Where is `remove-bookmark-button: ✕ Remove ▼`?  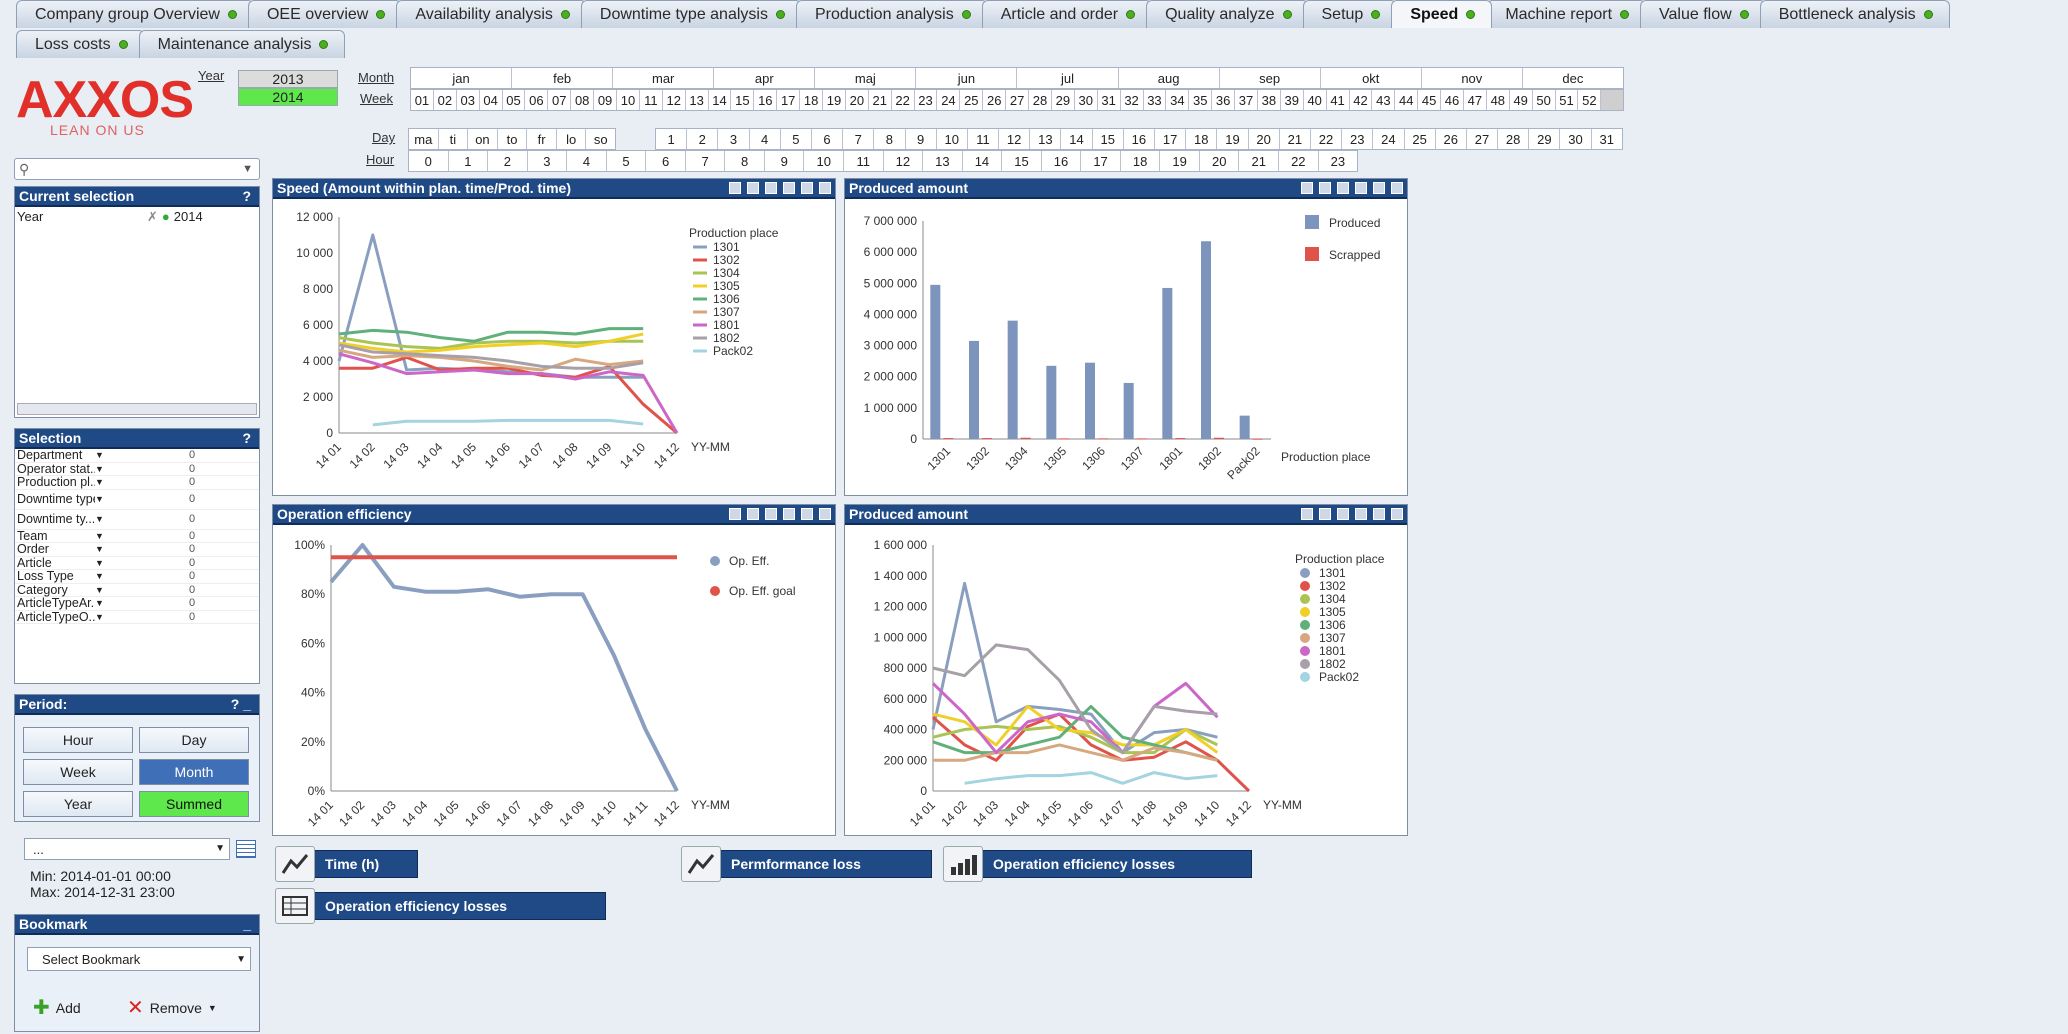
remove-bookmark-button: ✕ Remove ▼ is located at coordinates (172, 1007).